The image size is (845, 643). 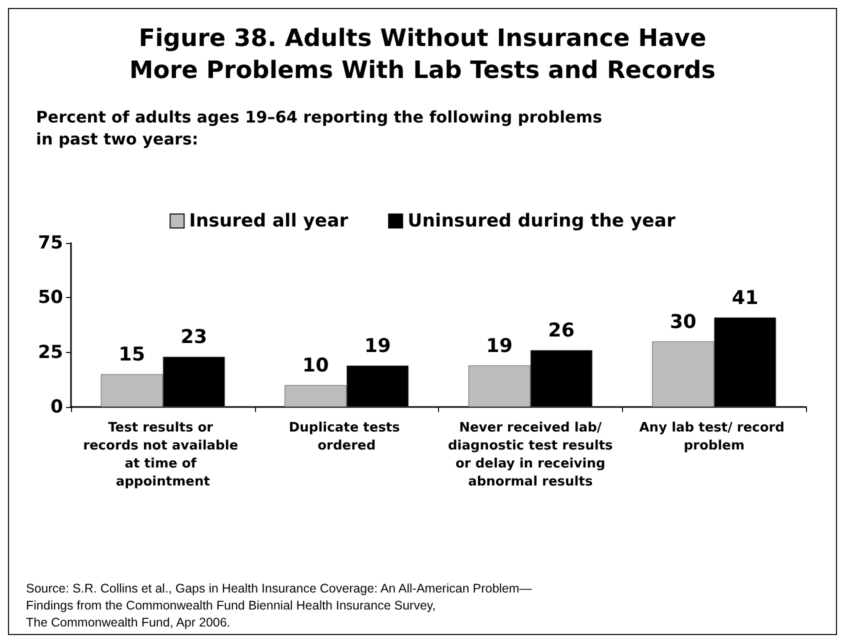 What do you see at coordinates (531, 455) in the screenshot?
I see `x-tick-label: Never received lab/diagnostic test results or delay in receiving abnormal results` at bounding box center [531, 455].